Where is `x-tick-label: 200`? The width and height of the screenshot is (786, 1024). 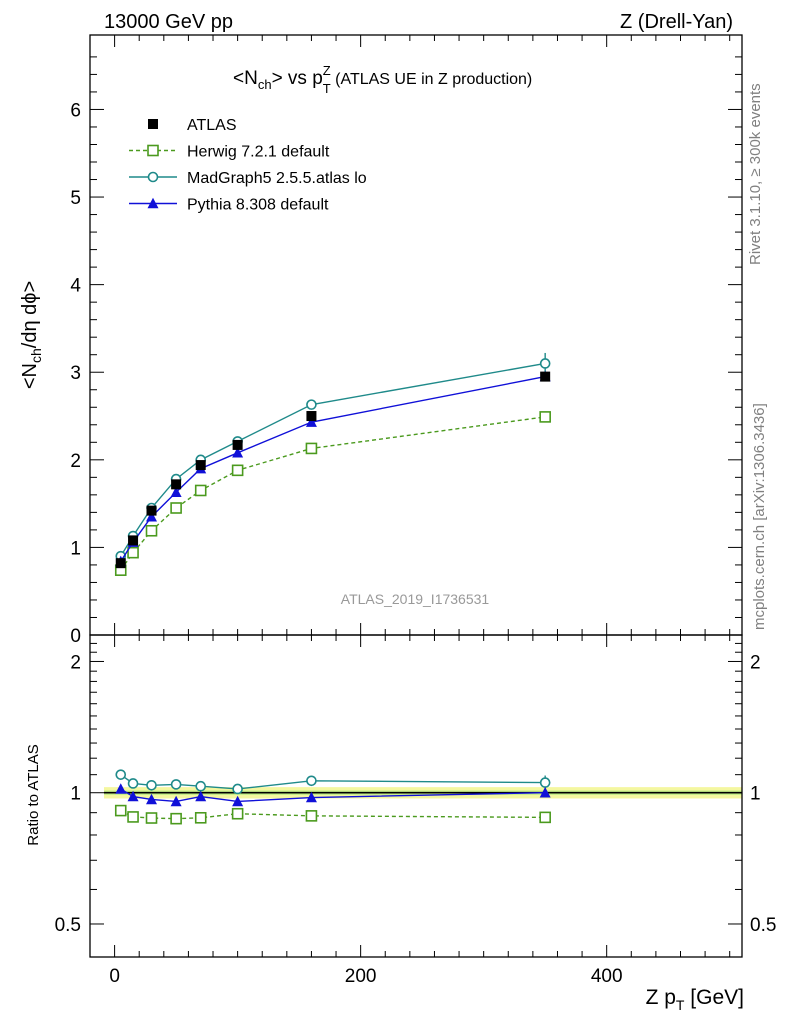
x-tick-label: 200 is located at coordinates (361, 976).